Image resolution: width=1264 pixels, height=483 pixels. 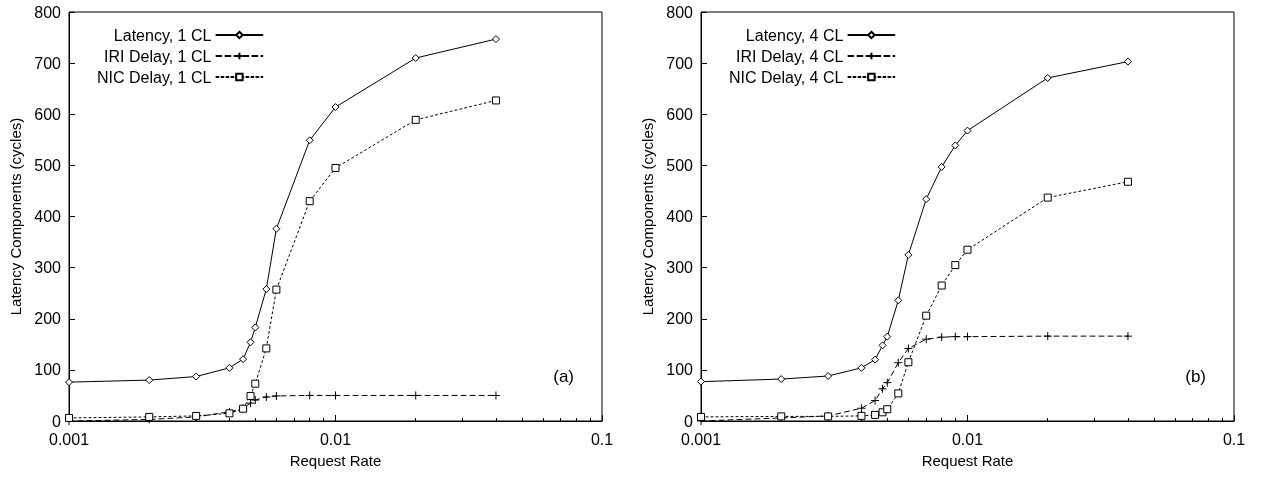 What do you see at coordinates (790, 56) in the screenshot?
I see `legend-label: IRI Delay, 4 CL` at bounding box center [790, 56].